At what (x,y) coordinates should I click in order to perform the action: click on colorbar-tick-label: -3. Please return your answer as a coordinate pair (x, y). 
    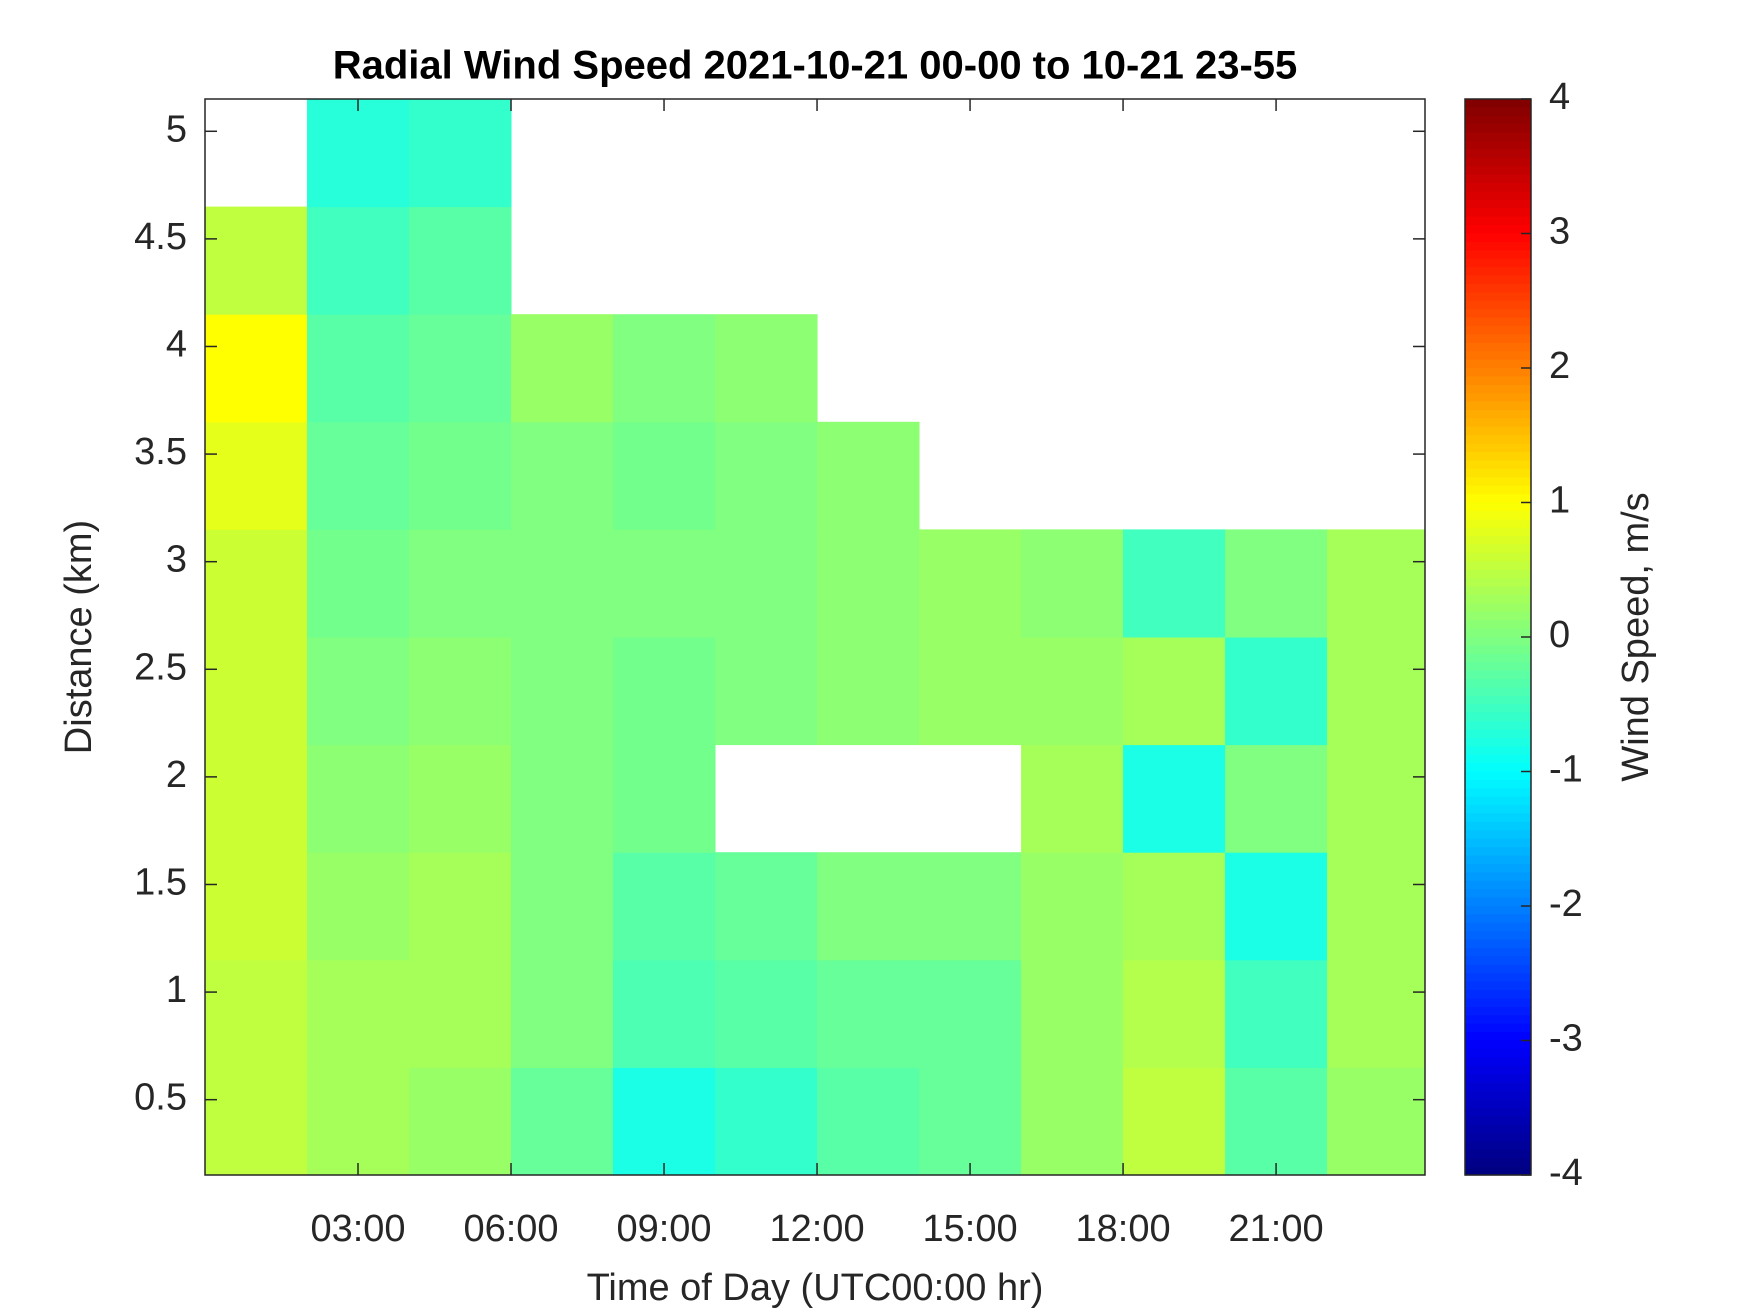
    Looking at the image, I should click on (1566, 1039).